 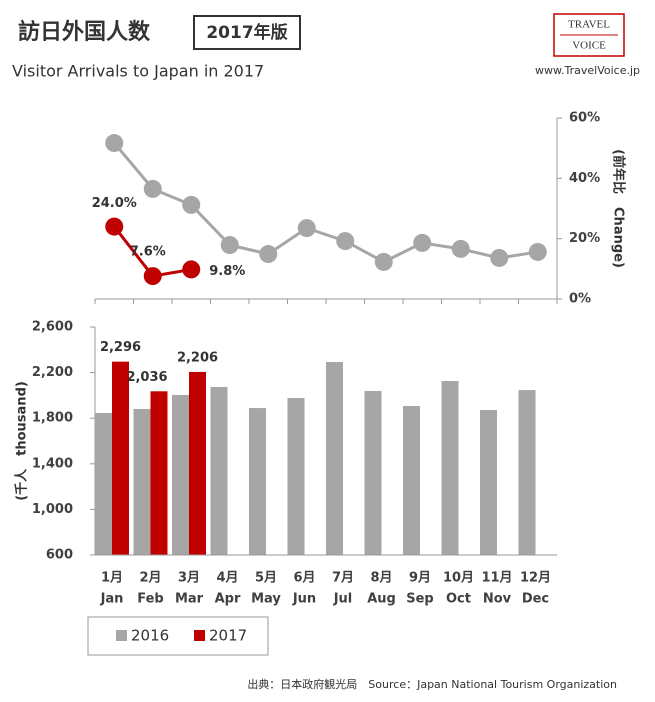 What do you see at coordinates (228, 636) in the screenshot?
I see `legend-label: 2017` at bounding box center [228, 636].